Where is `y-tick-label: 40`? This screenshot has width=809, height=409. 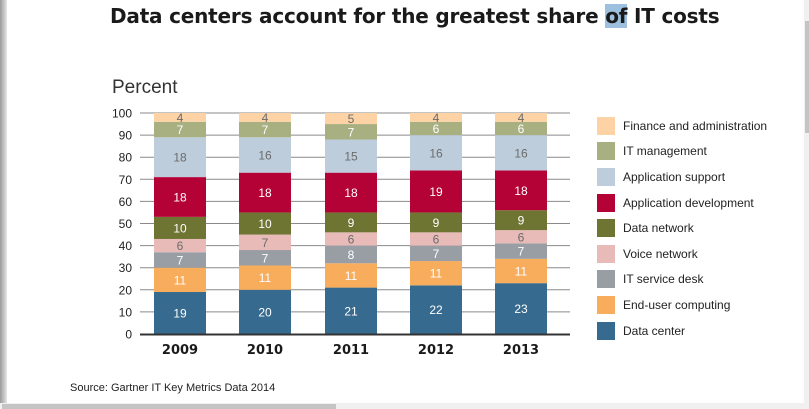
y-tick-label: 40 is located at coordinates (126, 246).